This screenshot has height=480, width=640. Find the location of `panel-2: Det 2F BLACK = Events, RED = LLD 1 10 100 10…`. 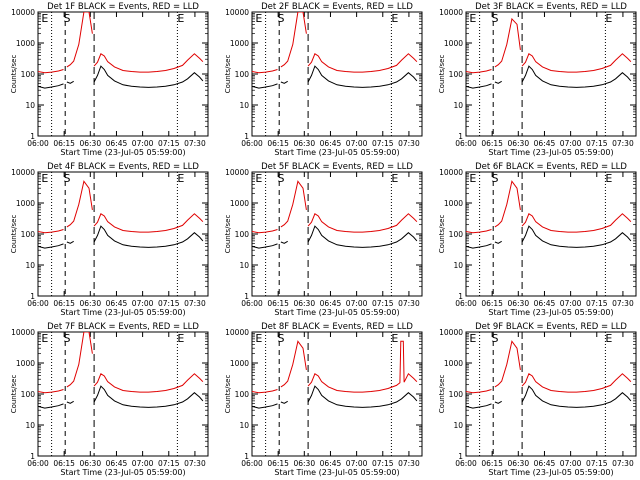

panel-2: Det 2F BLACK = Events, RED = LLD 1 10 100 10… is located at coordinates (323, 79).